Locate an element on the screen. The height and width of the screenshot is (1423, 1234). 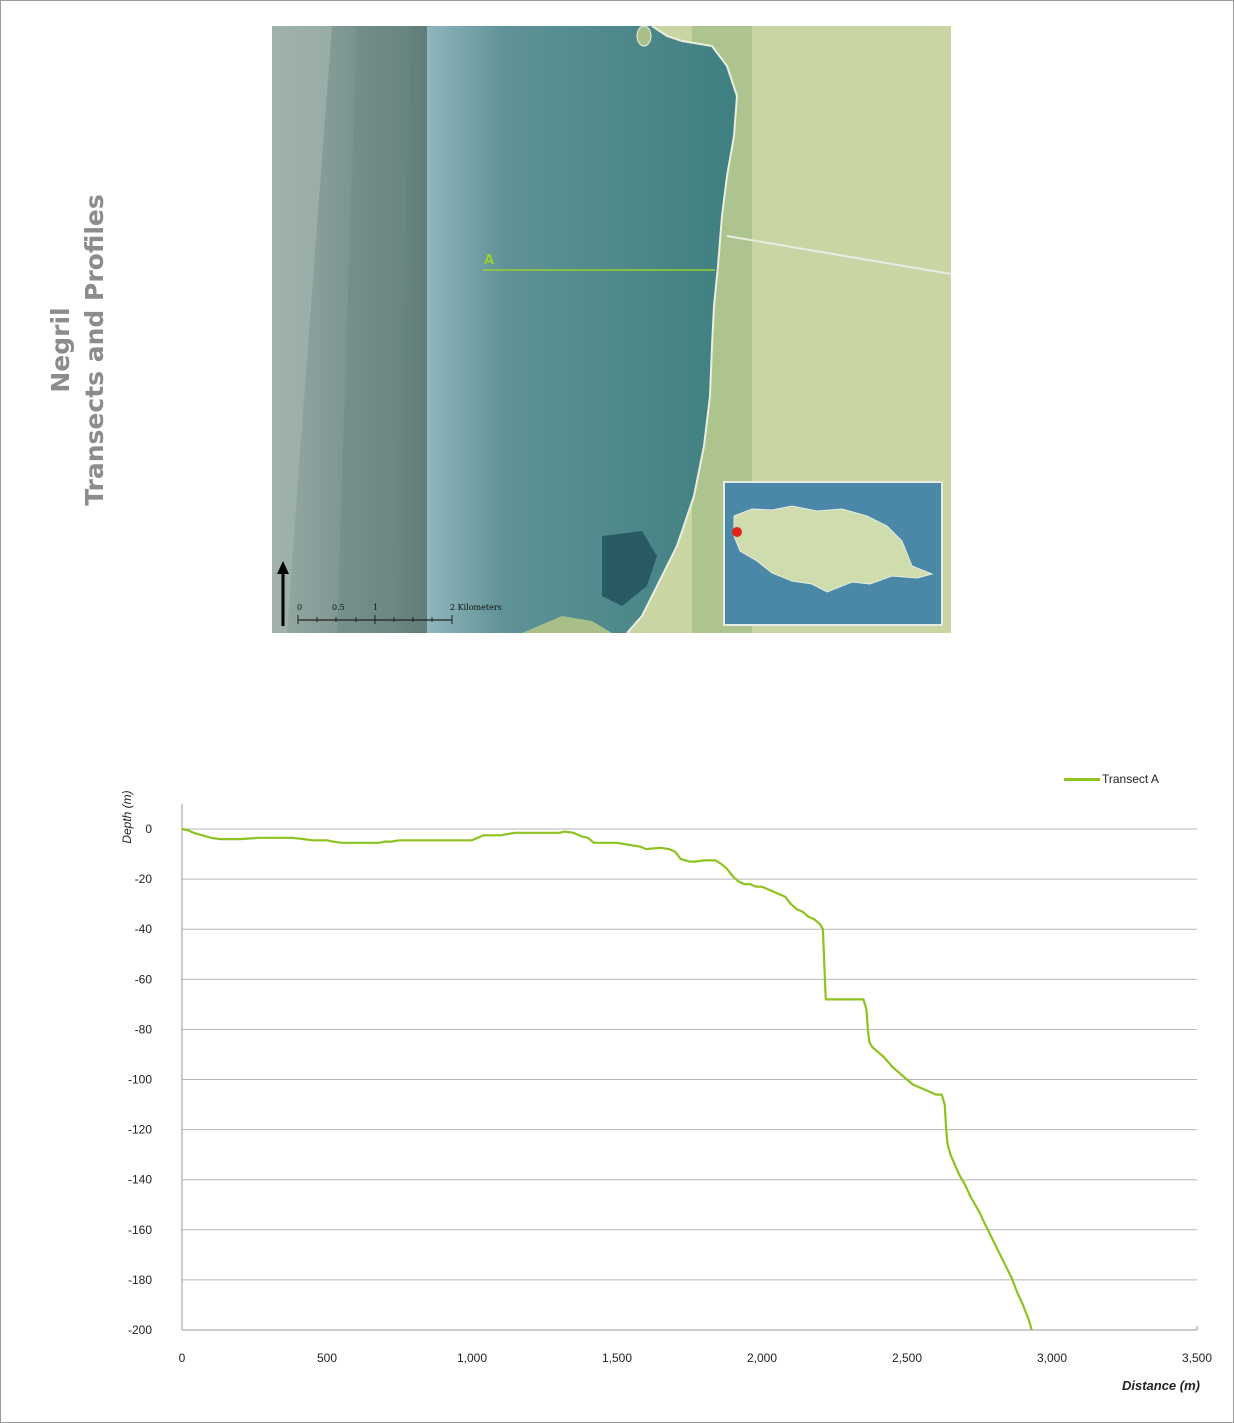
scale-label-0-5: 0.5 is located at coordinates (338, 607).